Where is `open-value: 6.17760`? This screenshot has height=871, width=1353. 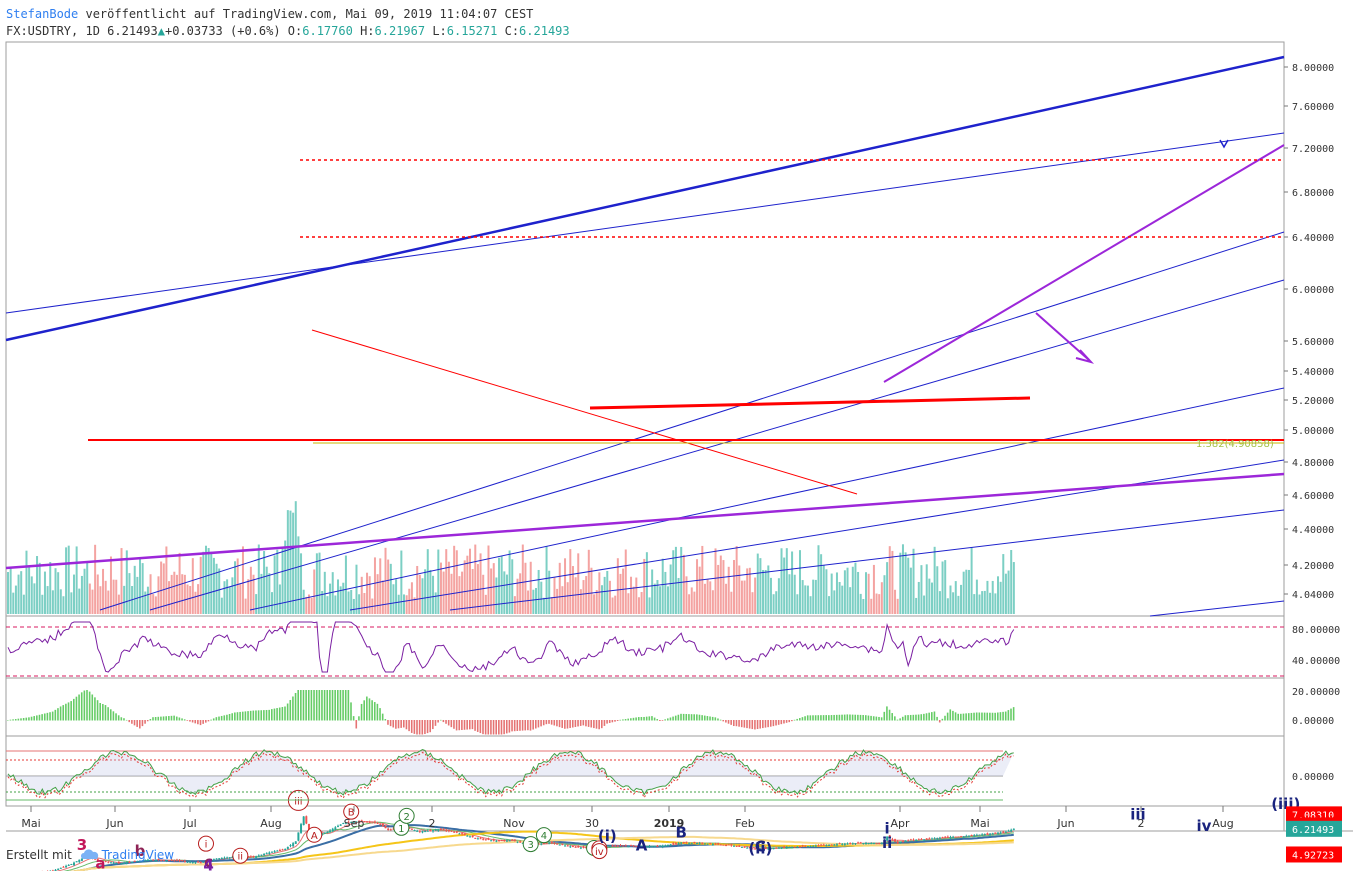 open-value: 6.17760 is located at coordinates (327, 31).